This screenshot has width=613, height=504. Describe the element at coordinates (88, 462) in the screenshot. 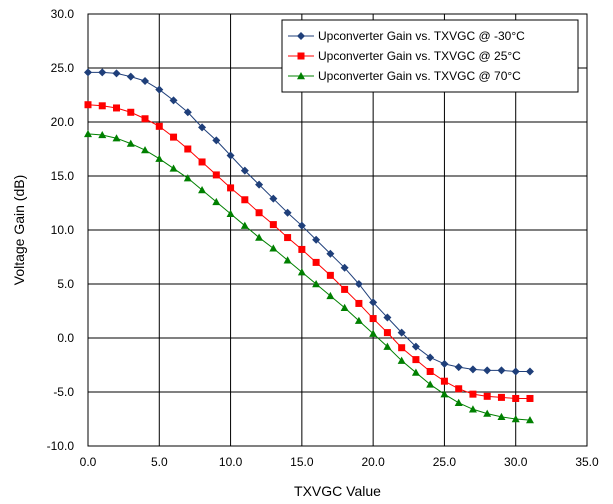

I see `x-tick-label: 0.0` at that location.